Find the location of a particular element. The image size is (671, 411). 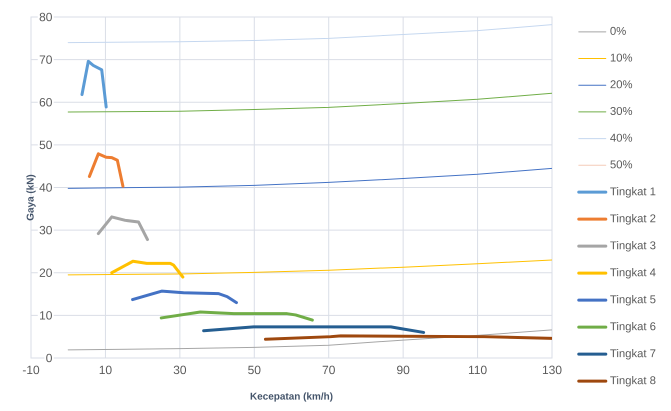

legend-label: Tingkat 5 is located at coordinates (633, 300).